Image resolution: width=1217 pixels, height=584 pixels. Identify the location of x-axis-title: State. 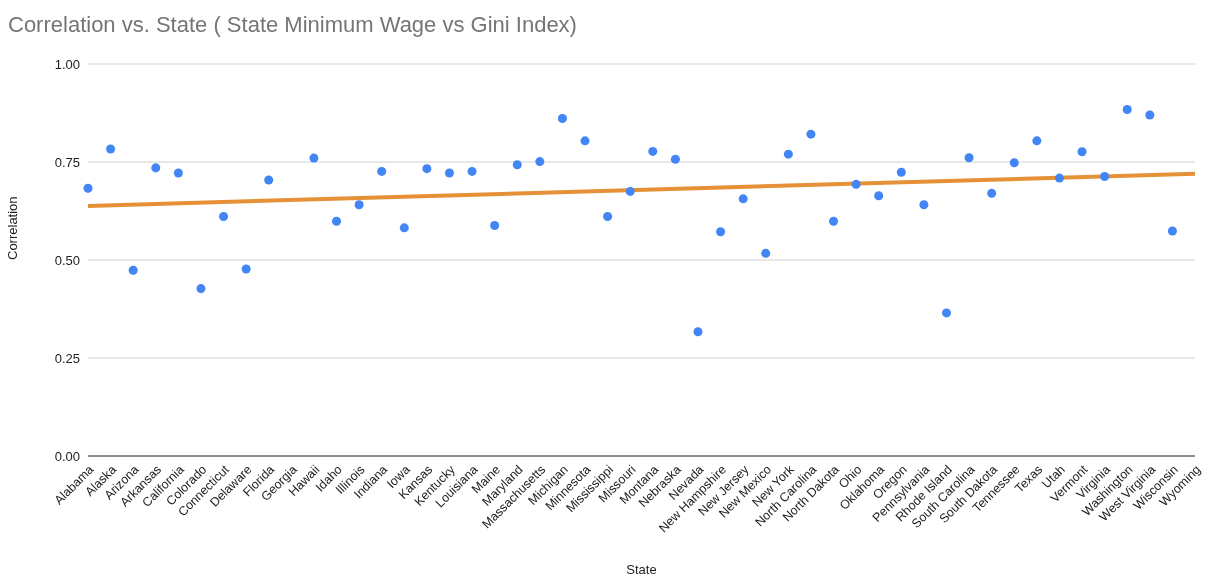
(641, 569).